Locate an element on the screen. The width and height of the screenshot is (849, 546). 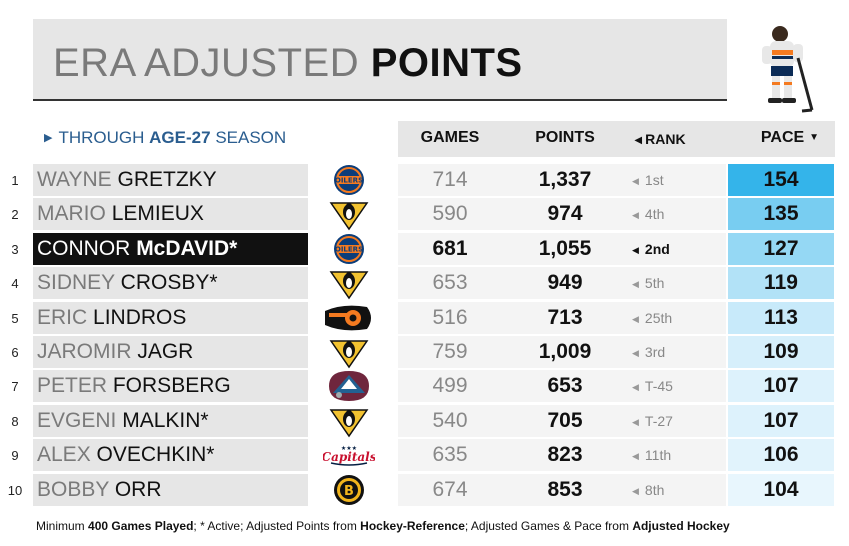
rank-text: T-45 is located at coordinates (658, 386).